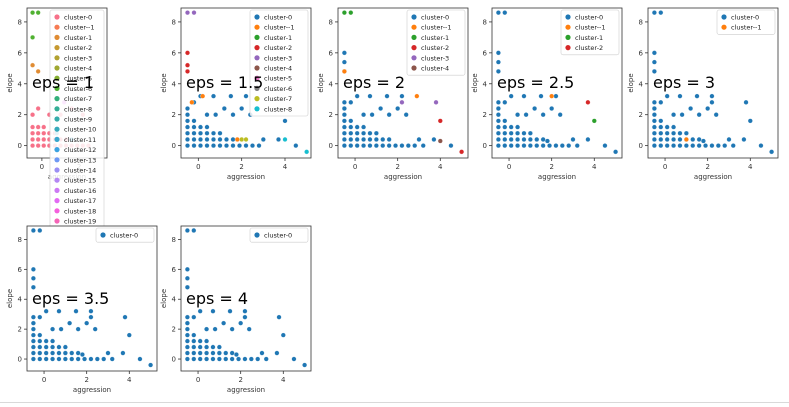  What do you see at coordinates (20, 330) in the screenshot?
I see `y-tick-label: 2` at bounding box center [20, 330].